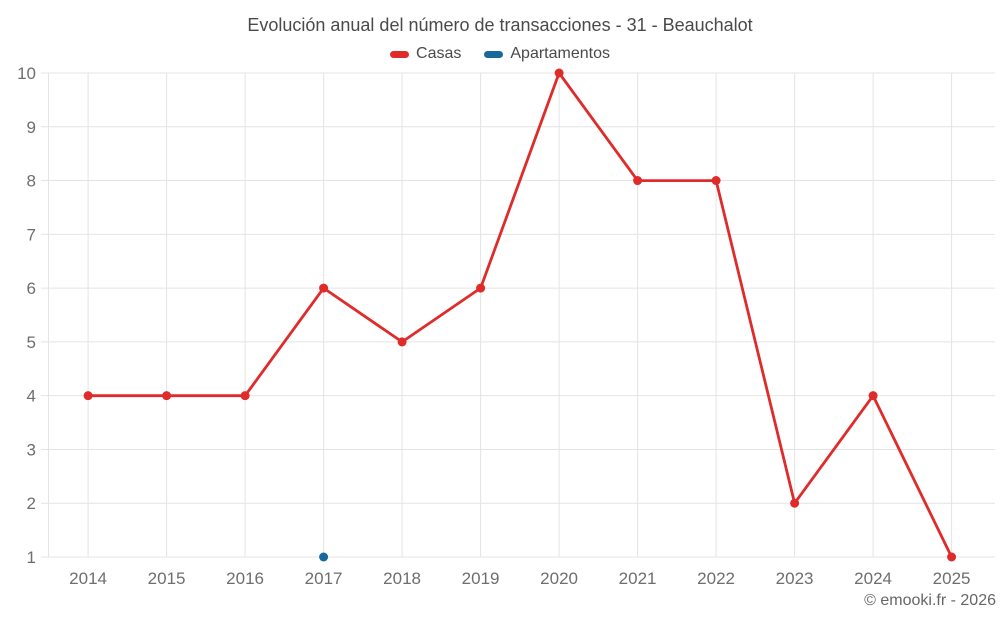 This screenshot has width=1000, height=625. What do you see at coordinates (26, 73) in the screenshot?
I see `y-axis-tick-label: 10` at bounding box center [26, 73].